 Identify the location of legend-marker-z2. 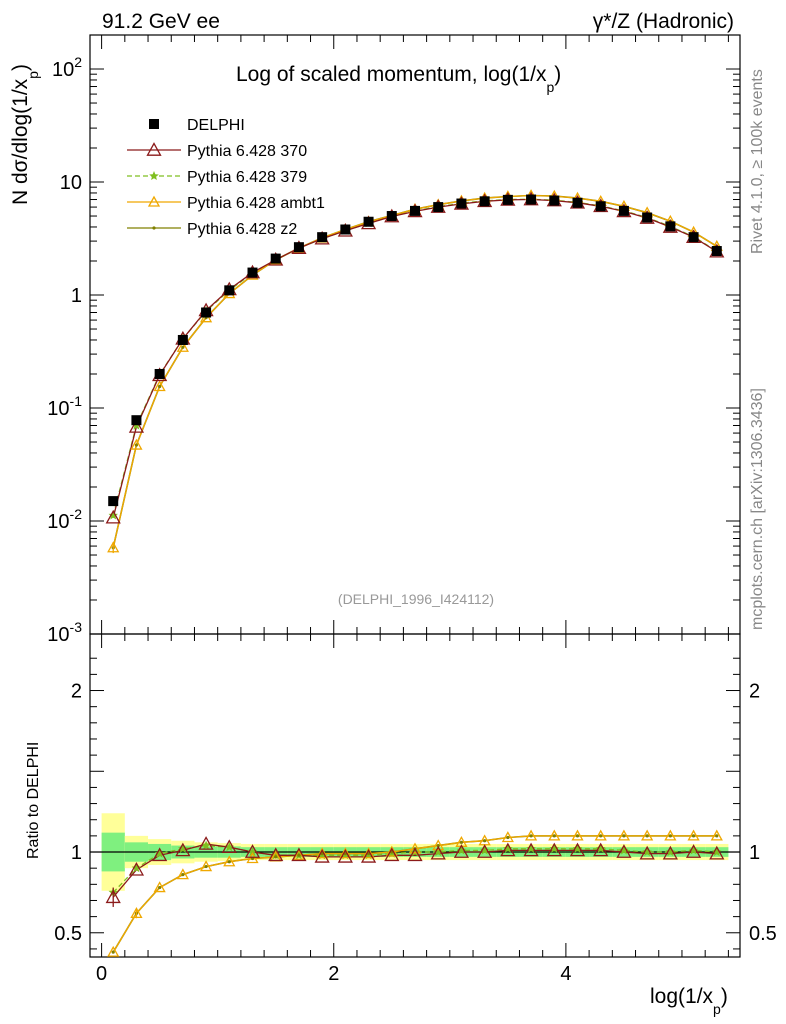
(154, 228).